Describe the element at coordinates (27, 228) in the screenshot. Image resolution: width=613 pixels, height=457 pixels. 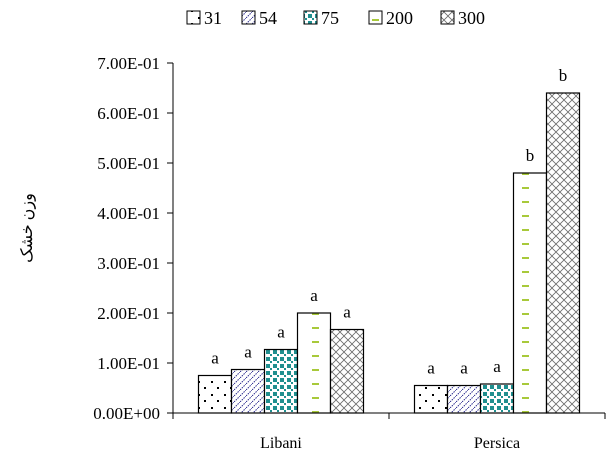
I see `y-axis-title: وزن خشک` at that location.